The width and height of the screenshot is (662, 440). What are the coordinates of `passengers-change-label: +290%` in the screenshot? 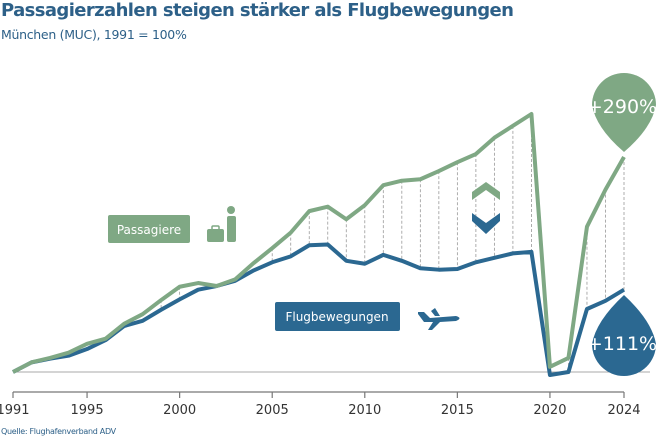 It's located at (622, 107).